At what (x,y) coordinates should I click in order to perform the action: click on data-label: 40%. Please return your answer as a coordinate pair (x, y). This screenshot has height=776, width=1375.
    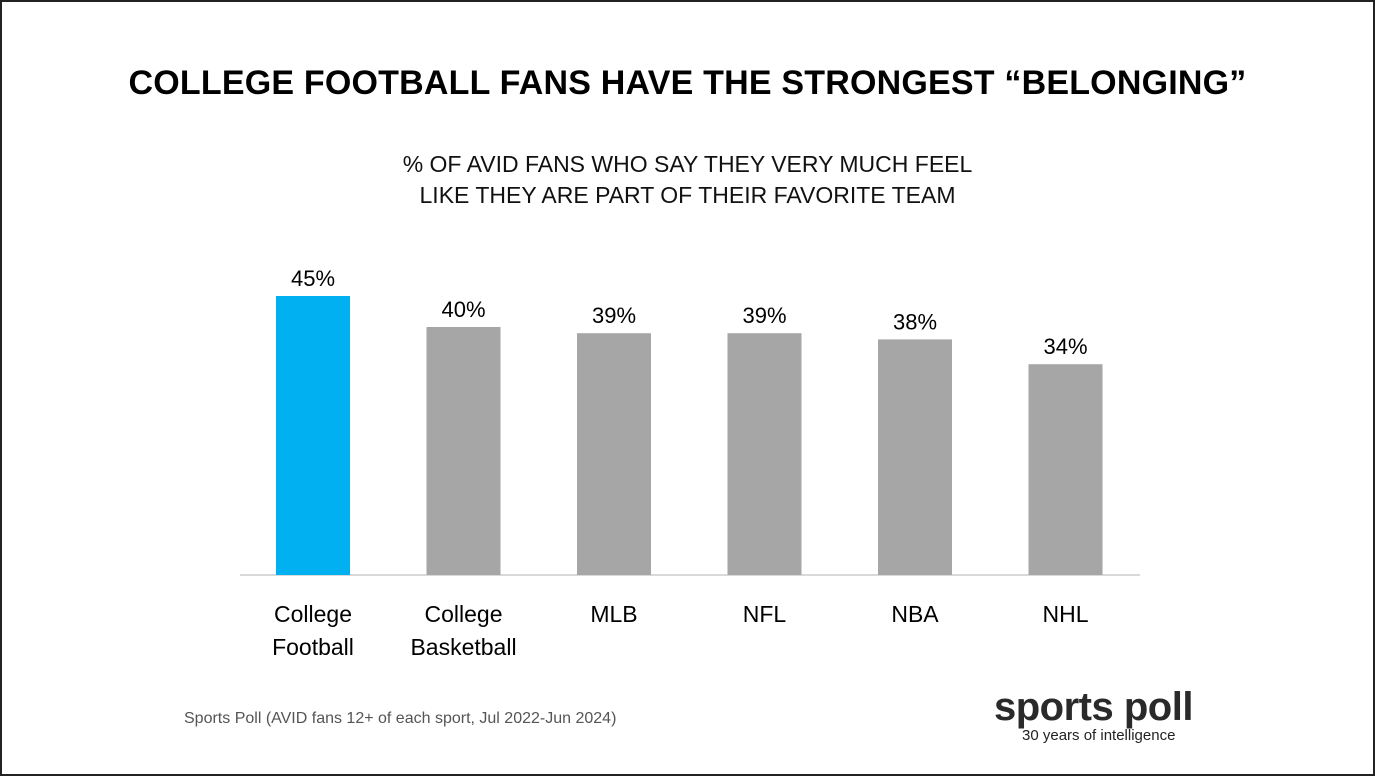
    Looking at the image, I should click on (463, 309).